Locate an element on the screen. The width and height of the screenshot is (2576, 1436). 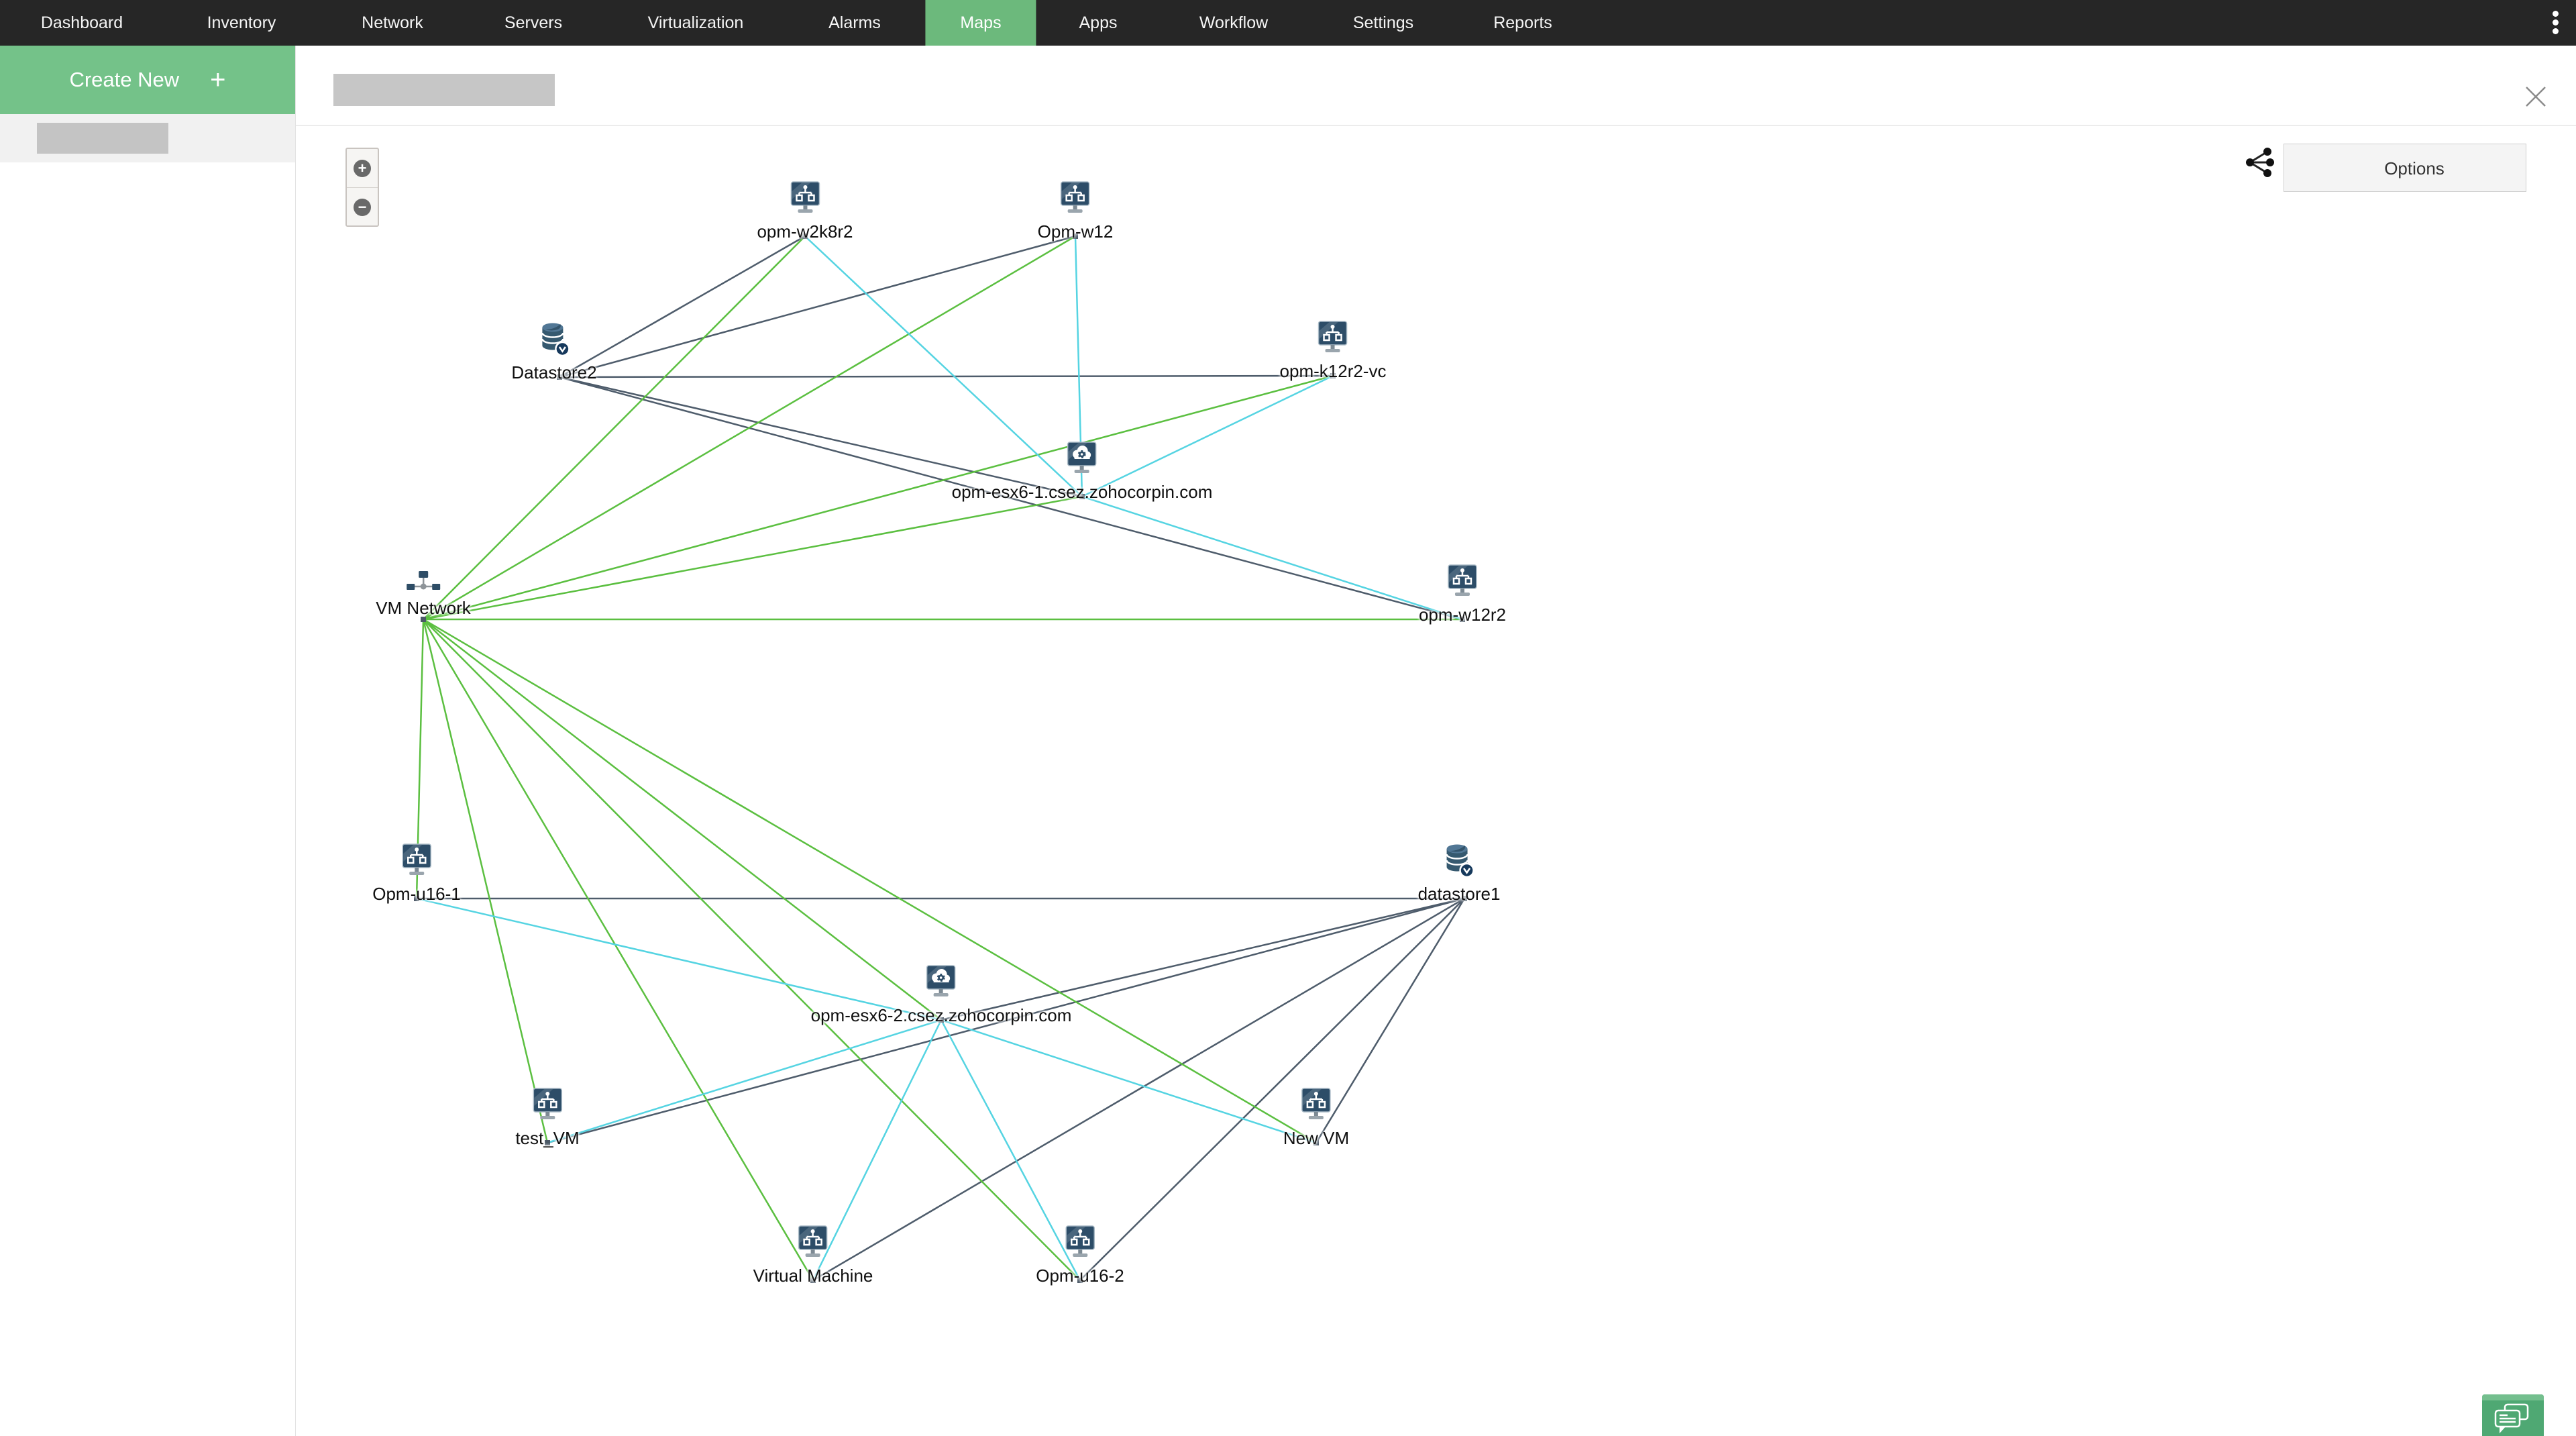
nav-tab-inventory: Inventory is located at coordinates (241, 22).